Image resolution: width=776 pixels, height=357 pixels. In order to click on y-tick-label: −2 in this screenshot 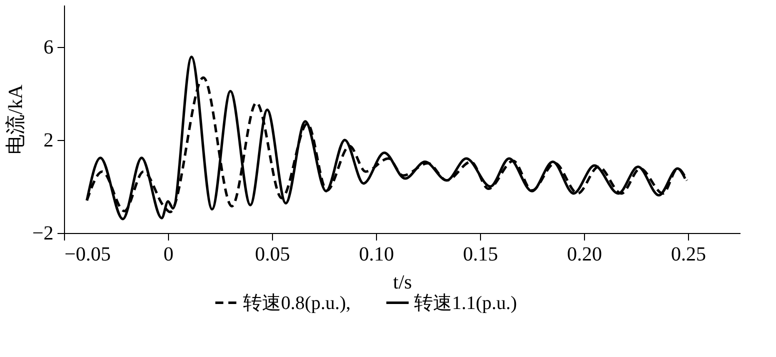, I will do `click(43, 233)`.